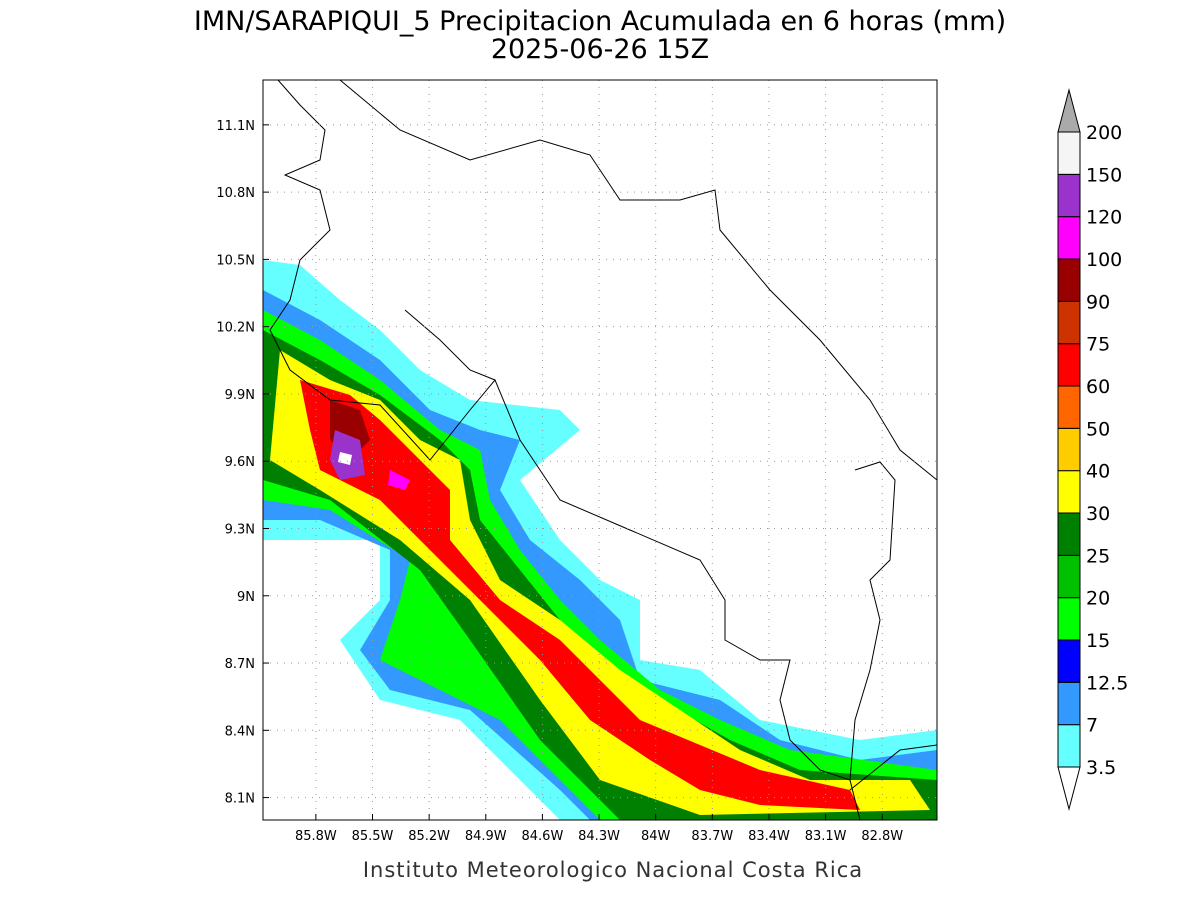 The width and height of the screenshot is (1200, 904). What do you see at coordinates (486, 836) in the screenshot?
I see `x-tick-label: 84.9W` at bounding box center [486, 836].